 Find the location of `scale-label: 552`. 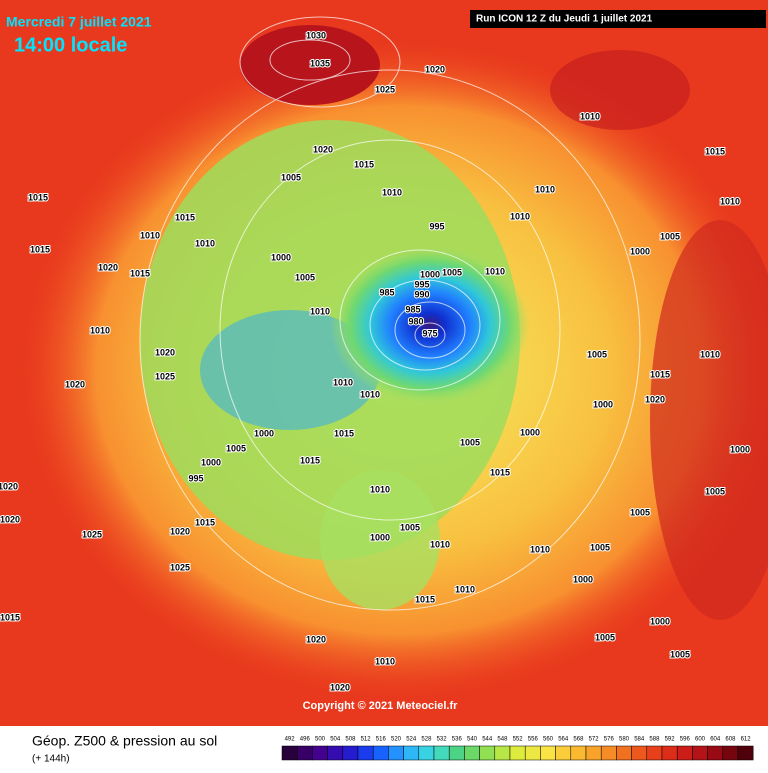

scale-label: 552 is located at coordinates (518, 740).